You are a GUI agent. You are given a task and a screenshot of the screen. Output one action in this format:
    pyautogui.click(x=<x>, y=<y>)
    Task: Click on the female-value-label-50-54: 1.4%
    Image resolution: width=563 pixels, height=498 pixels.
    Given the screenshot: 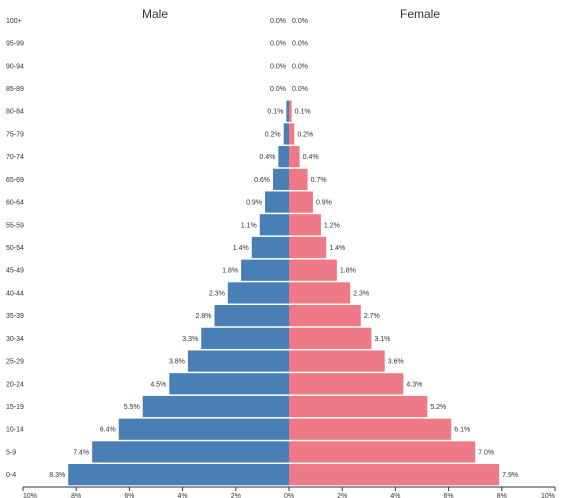 What is the action you would take?
    pyautogui.click(x=337, y=248)
    